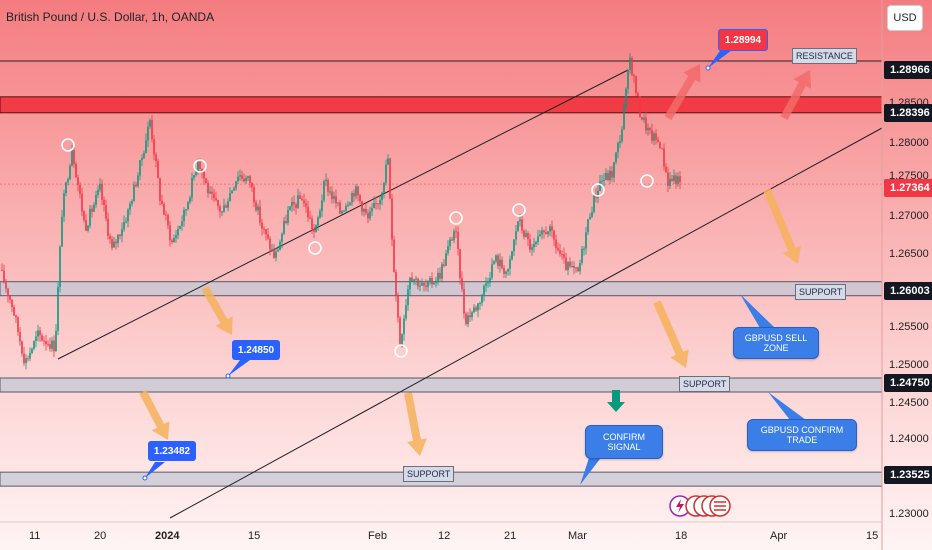 This screenshot has width=932, height=550. I want to click on event-icons, so click(702, 506).